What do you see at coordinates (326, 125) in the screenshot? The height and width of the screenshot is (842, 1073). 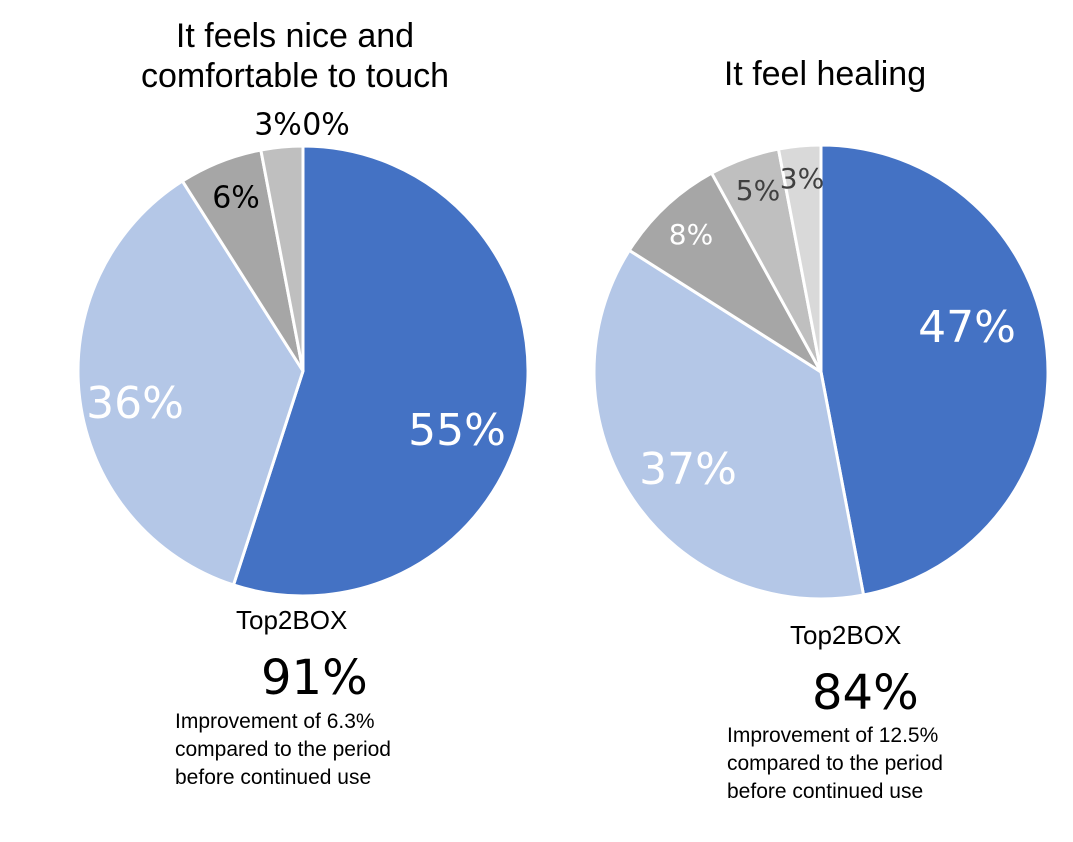 I see `pie-slice-label: 0%` at bounding box center [326, 125].